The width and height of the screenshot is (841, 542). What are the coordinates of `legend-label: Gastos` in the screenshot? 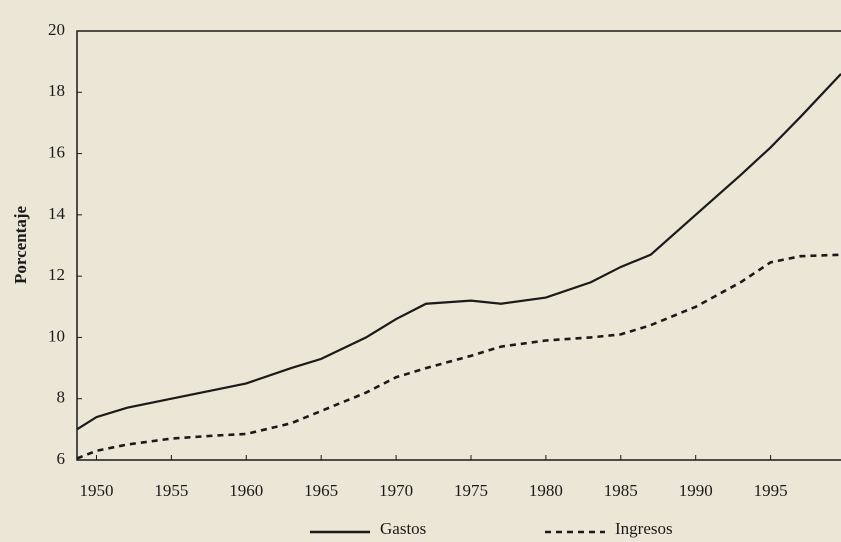 It's located at (403, 528).